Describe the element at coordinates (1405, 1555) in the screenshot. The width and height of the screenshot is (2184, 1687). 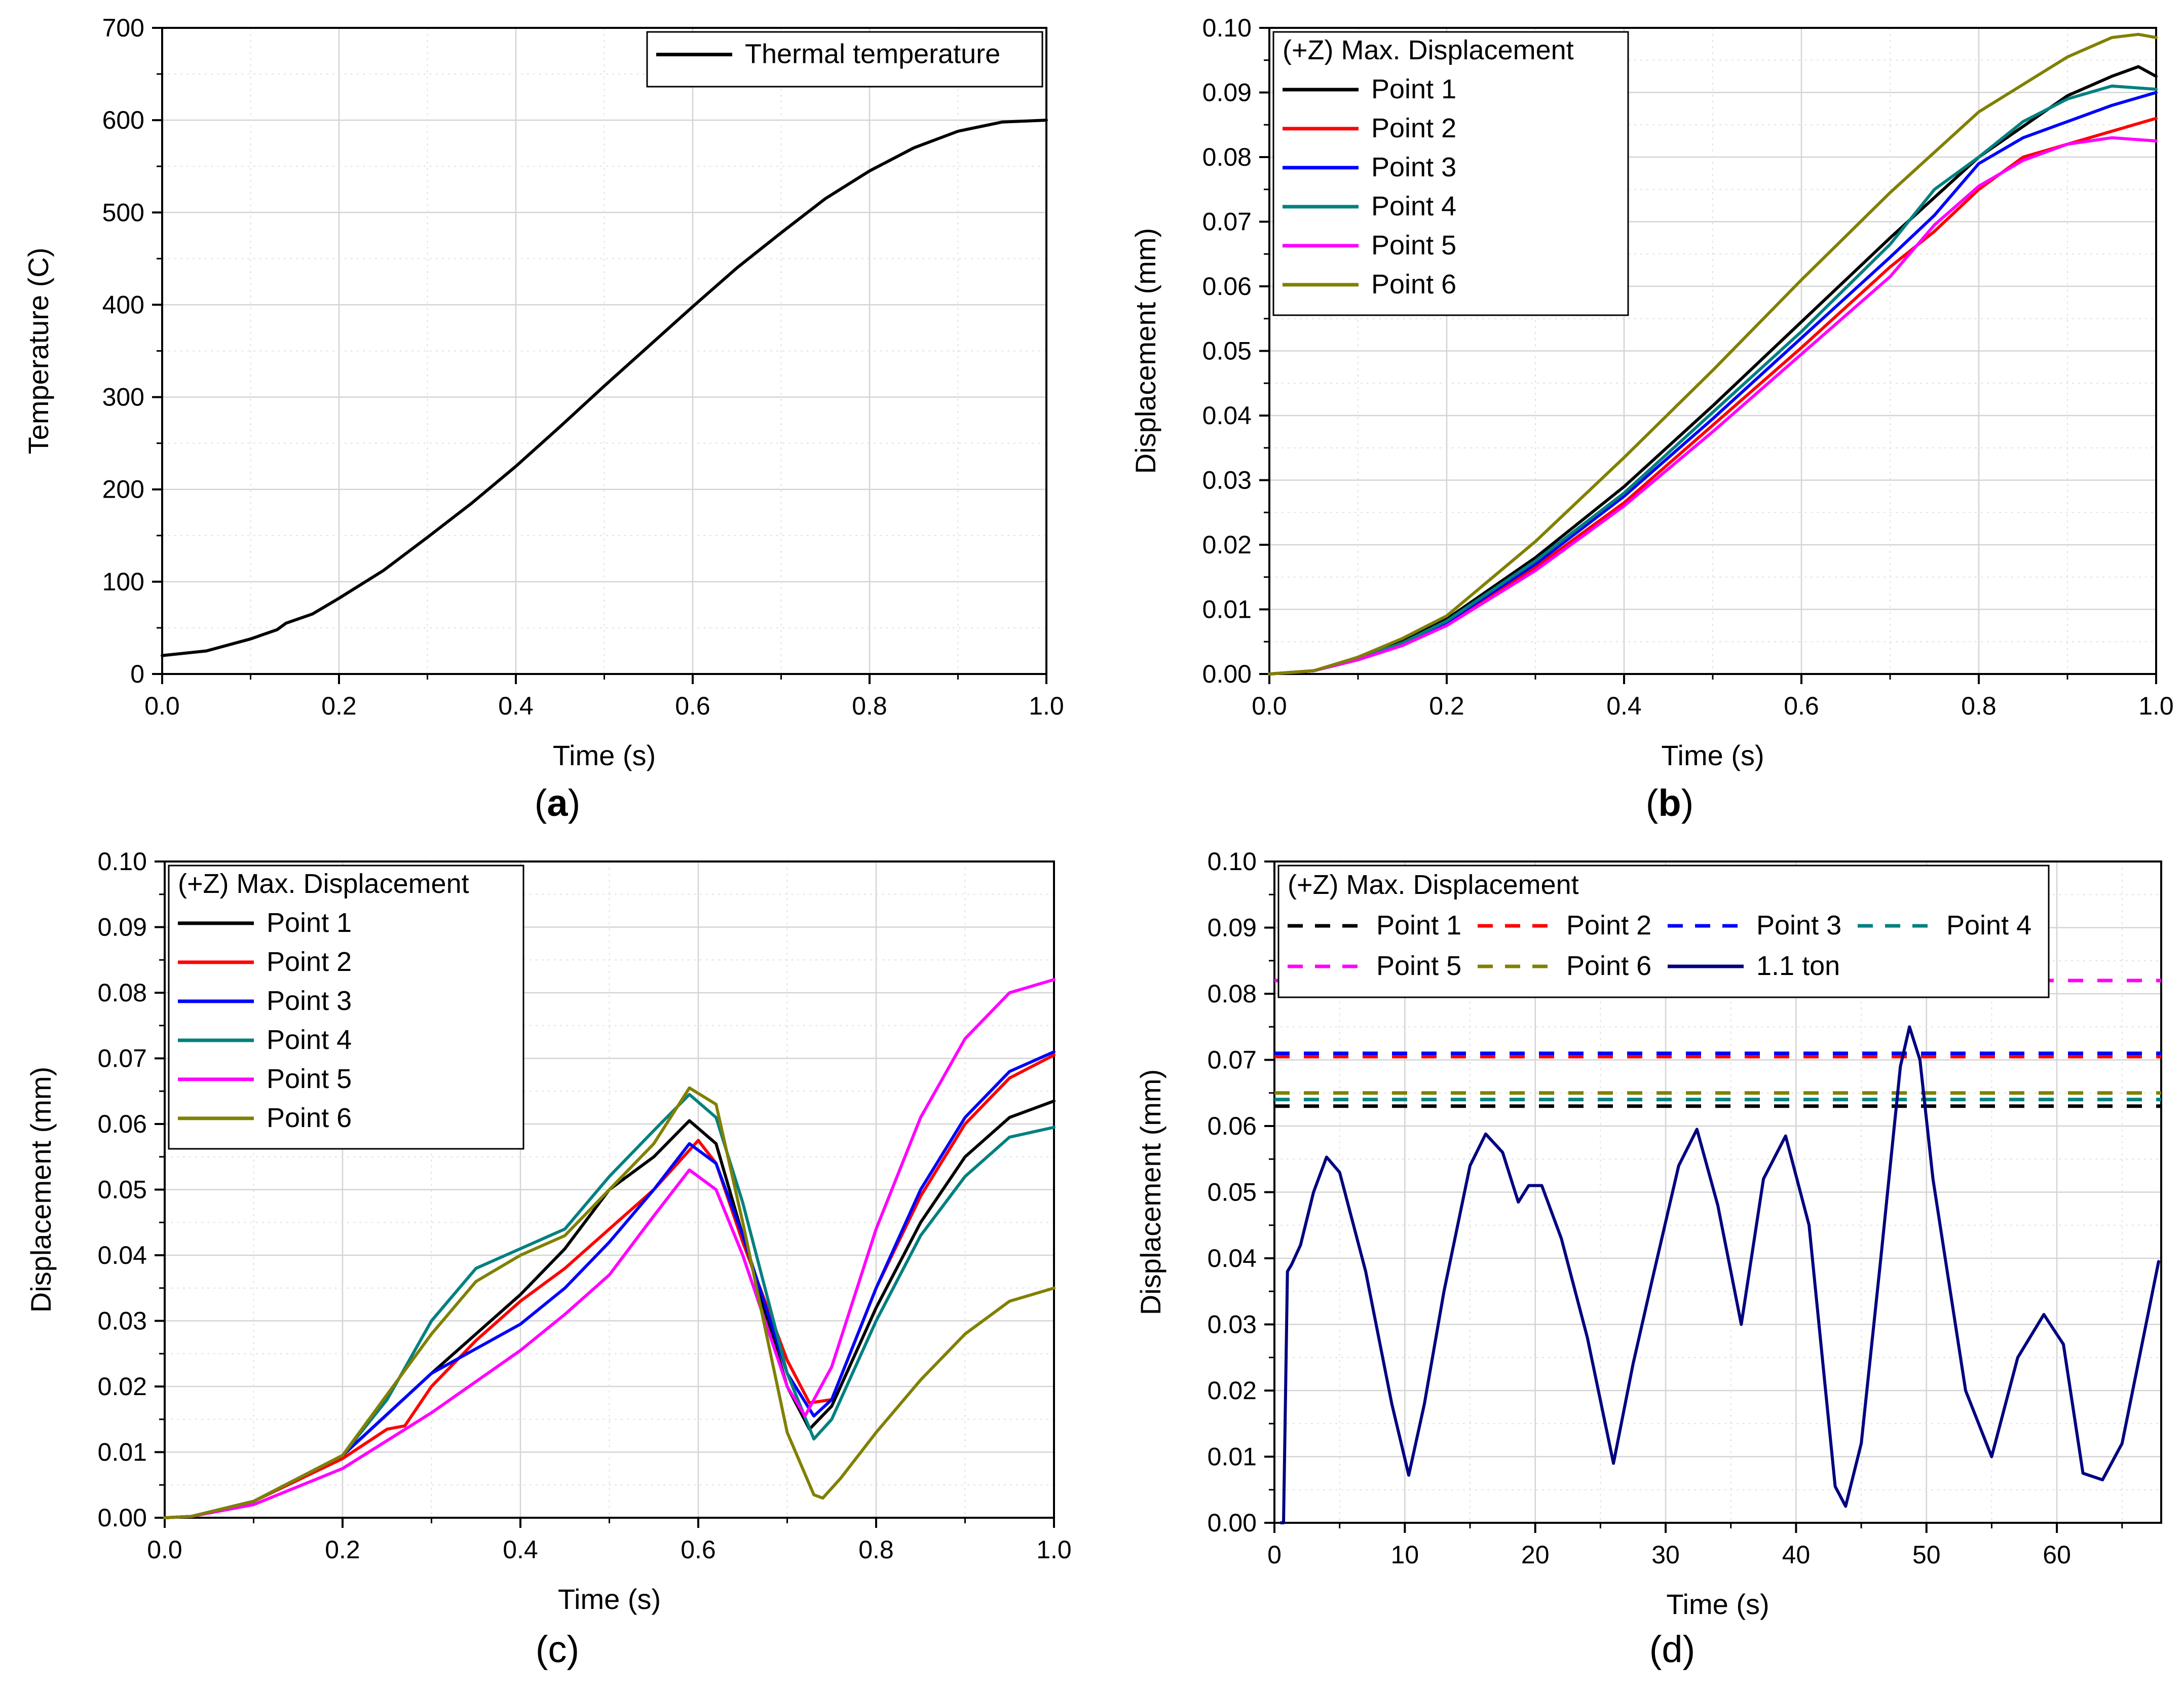
I see `x-tick-label: 10` at that location.